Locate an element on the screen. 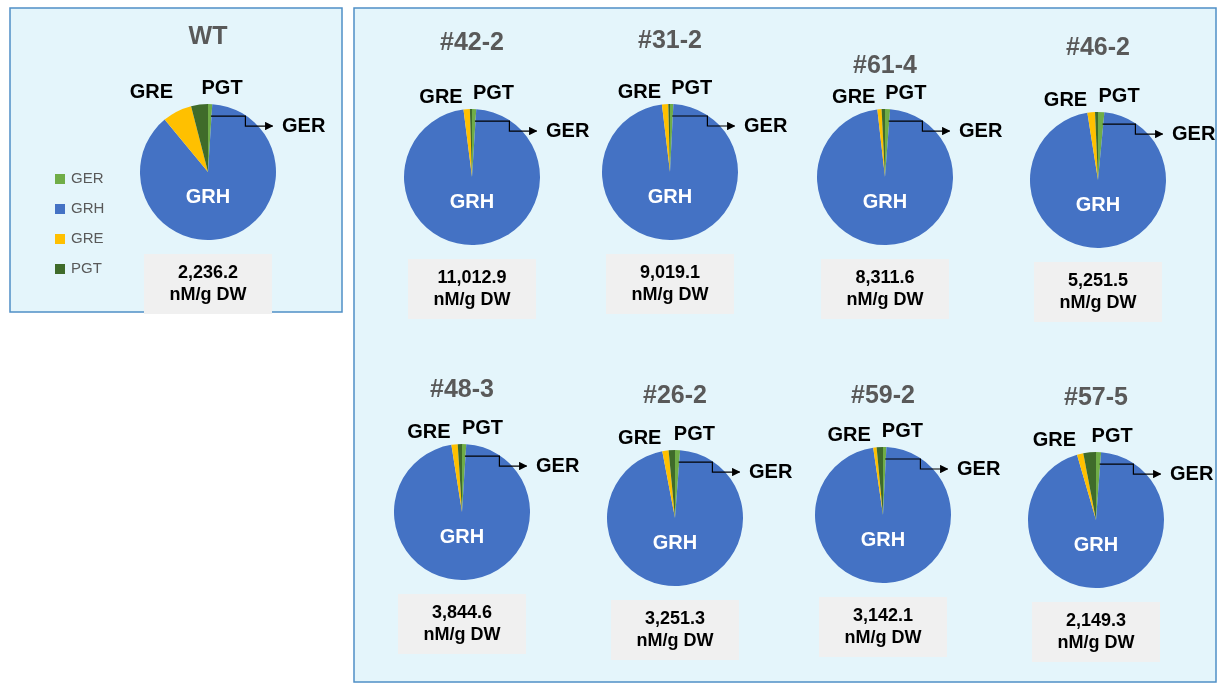 This screenshot has width=1219, height=684. chart-title: #26-2 is located at coordinates (675, 394).